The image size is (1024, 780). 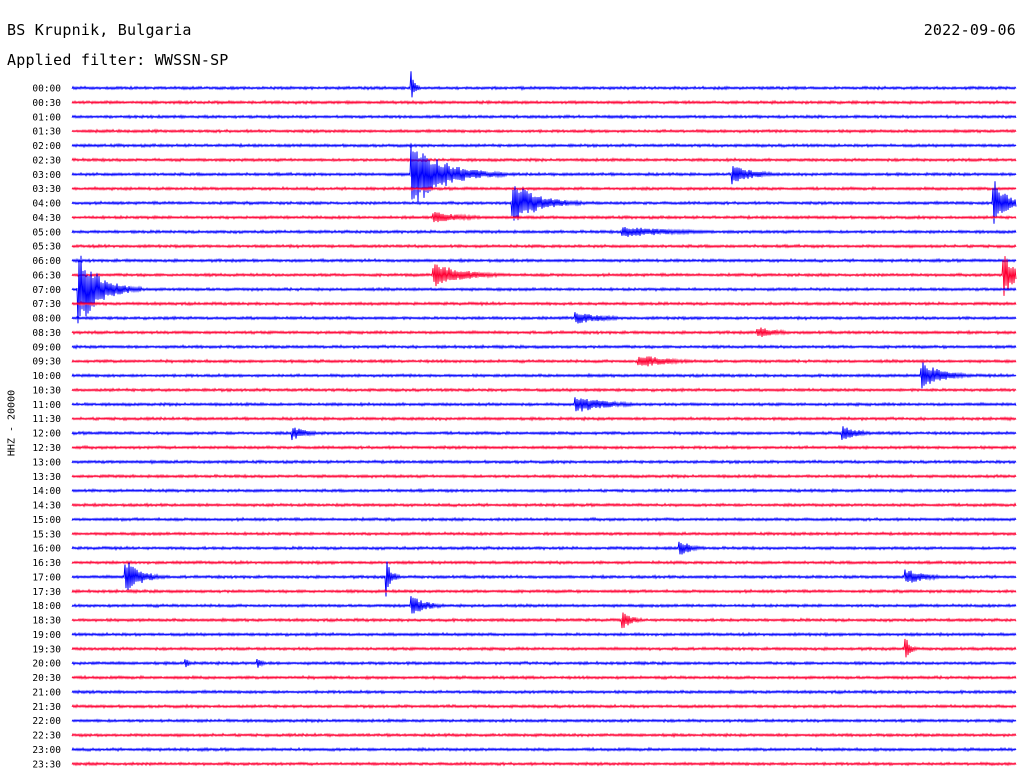 What do you see at coordinates (46, 362) in the screenshot?
I see `time-tick-0930: 09:30` at bounding box center [46, 362].